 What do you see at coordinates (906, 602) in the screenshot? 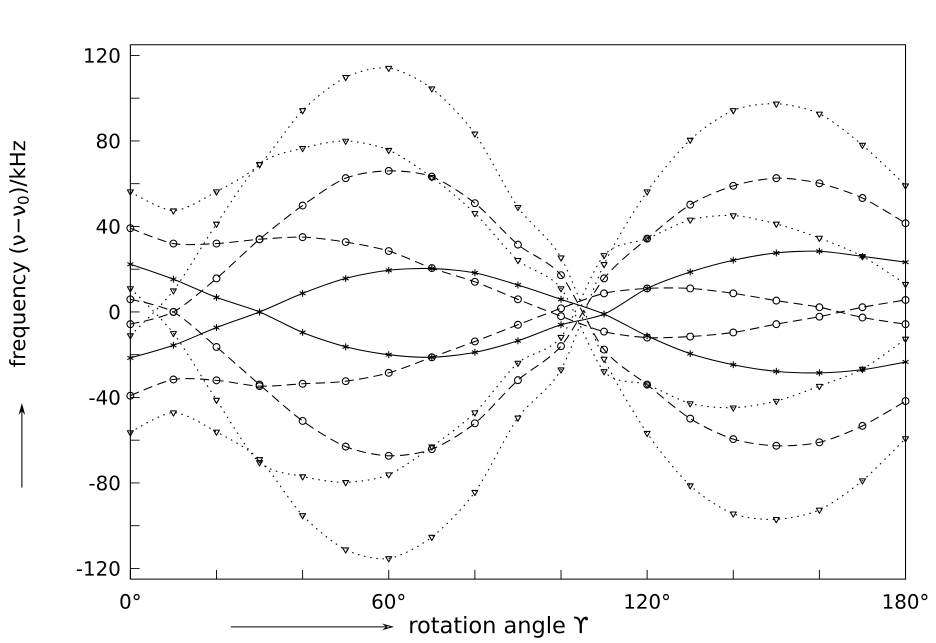
I see `x-tick-label: 180°` at bounding box center [906, 602].